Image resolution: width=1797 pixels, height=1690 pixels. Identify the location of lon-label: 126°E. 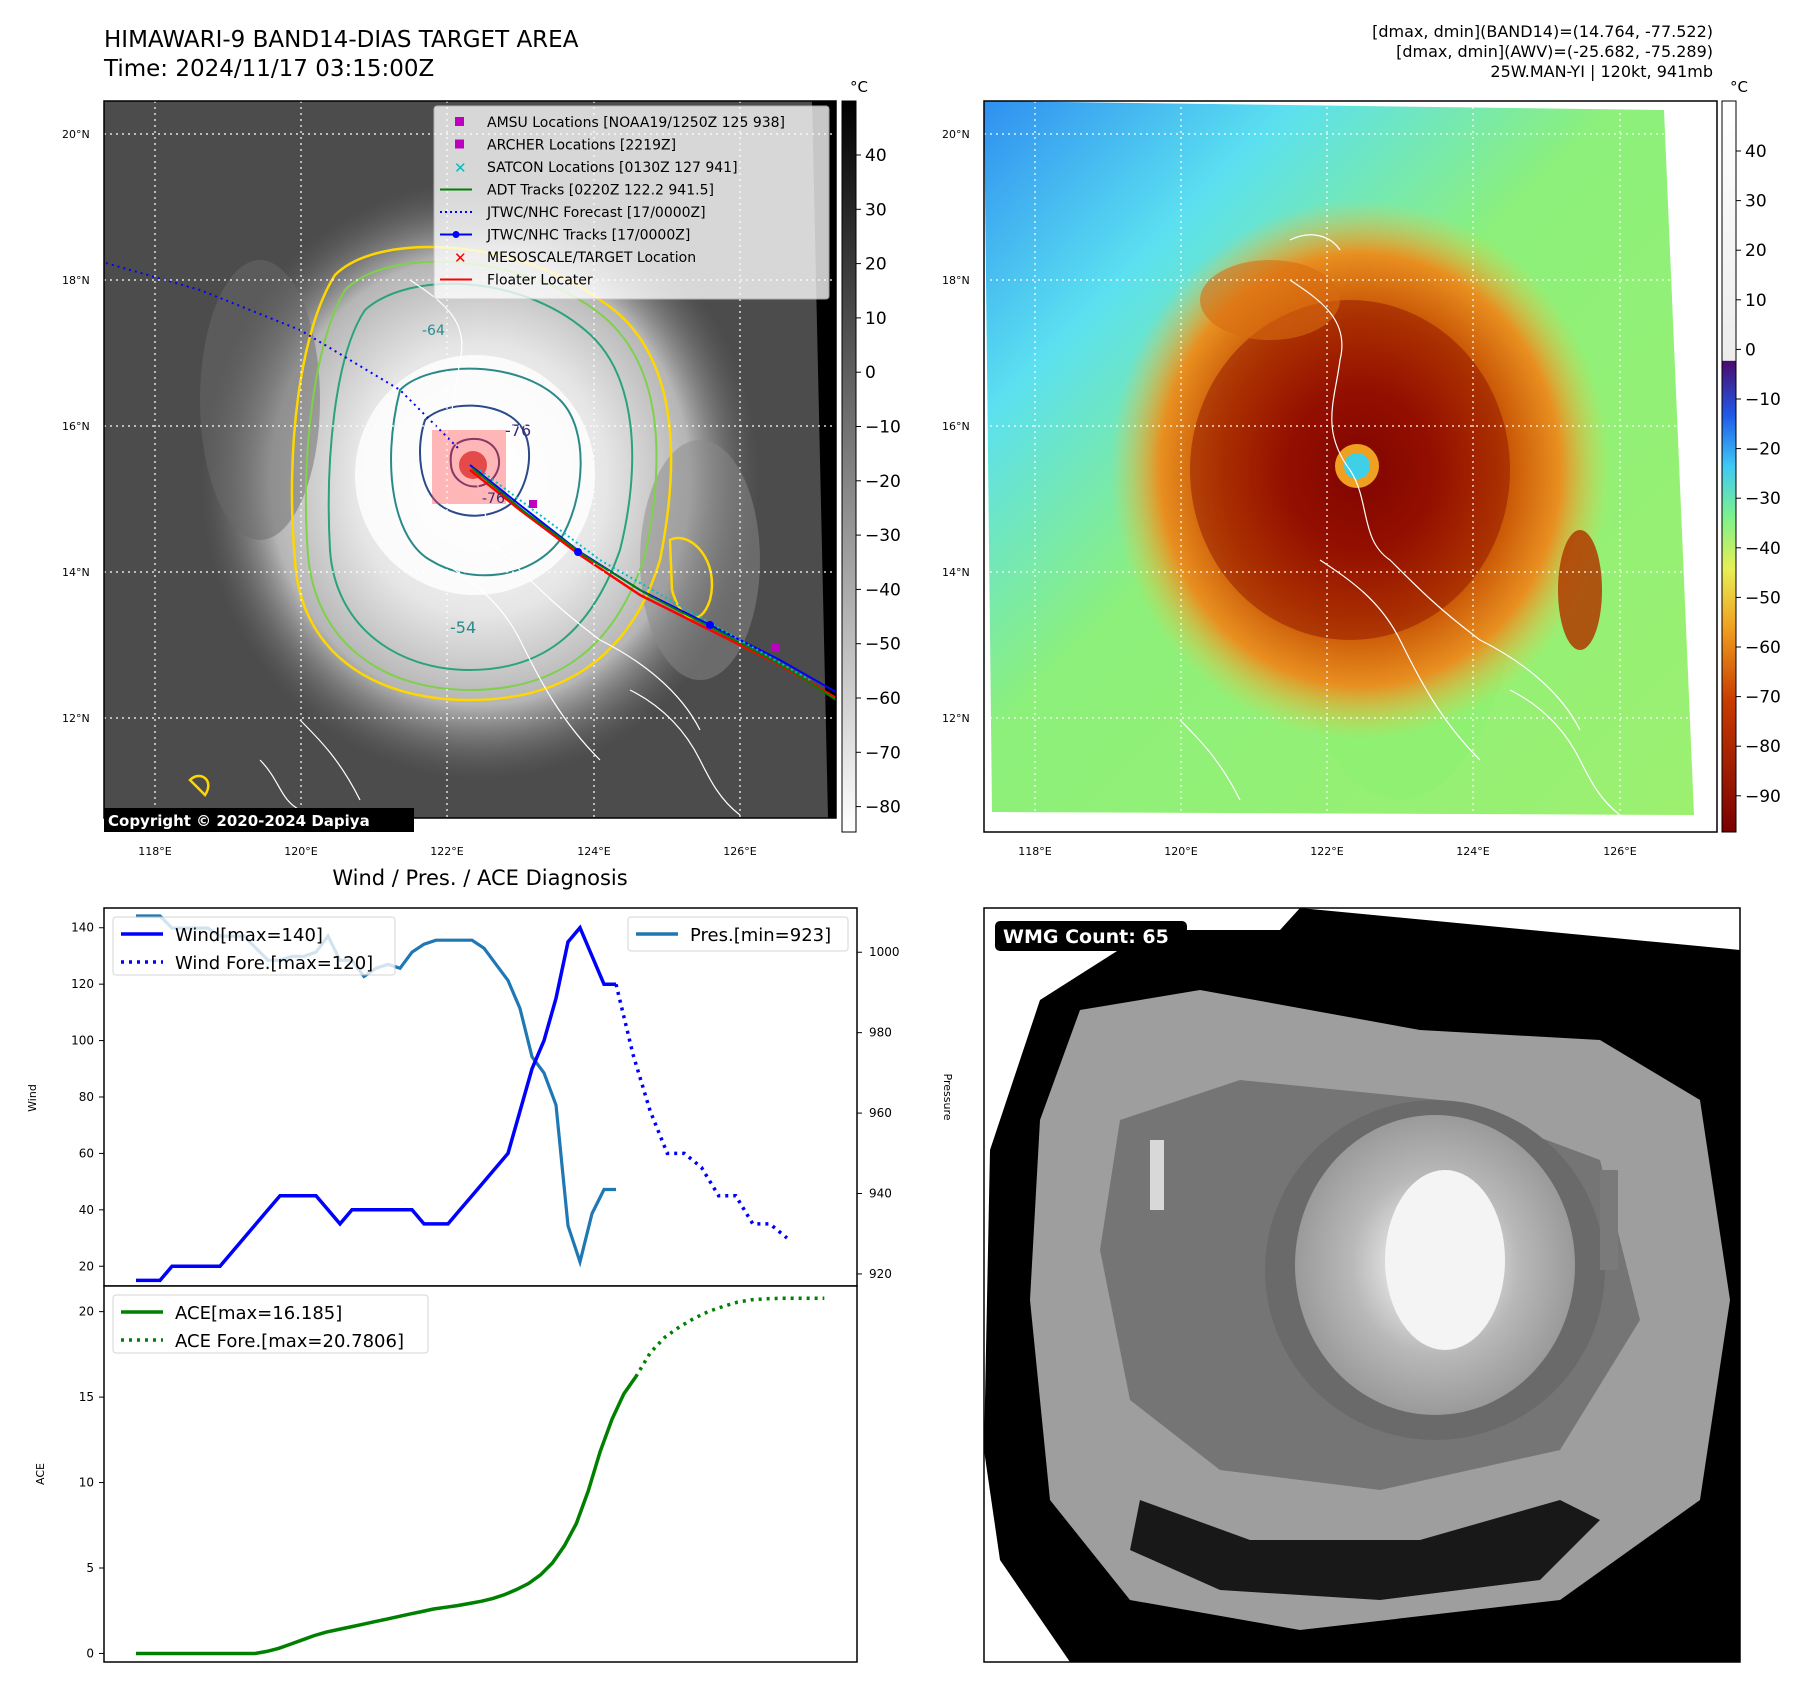
(1619, 851).